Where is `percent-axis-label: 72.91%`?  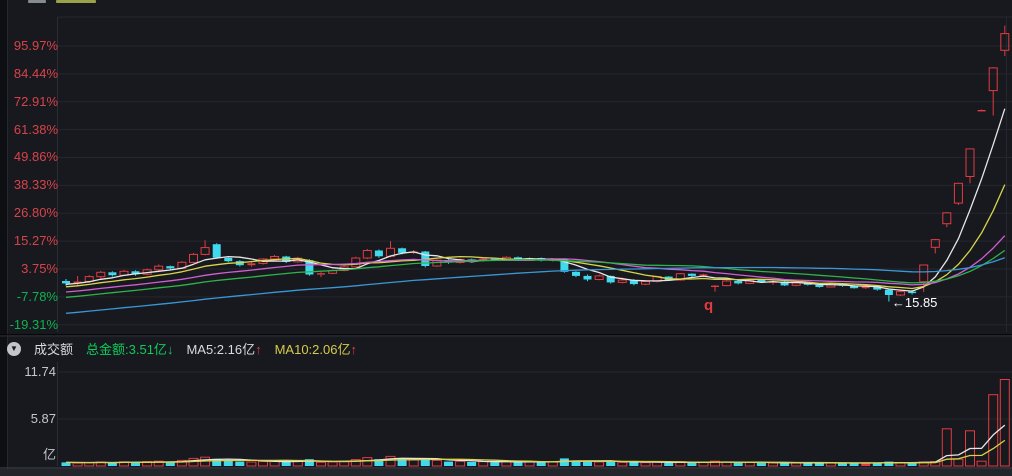
percent-axis-label: 72.91% is located at coordinates (35, 101).